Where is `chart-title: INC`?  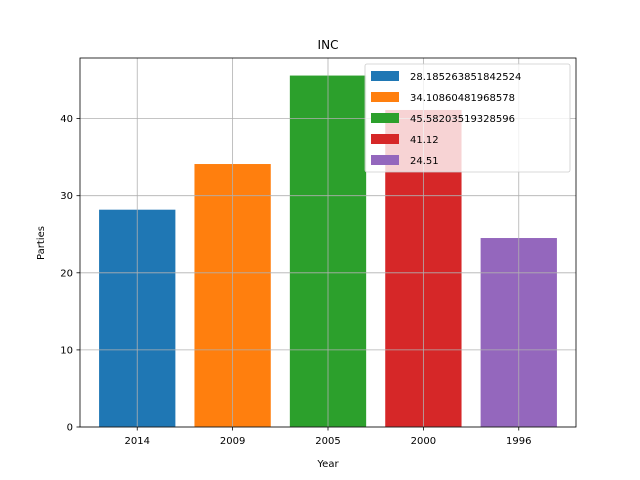
chart-title: INC is located at coordinates (328, 45).